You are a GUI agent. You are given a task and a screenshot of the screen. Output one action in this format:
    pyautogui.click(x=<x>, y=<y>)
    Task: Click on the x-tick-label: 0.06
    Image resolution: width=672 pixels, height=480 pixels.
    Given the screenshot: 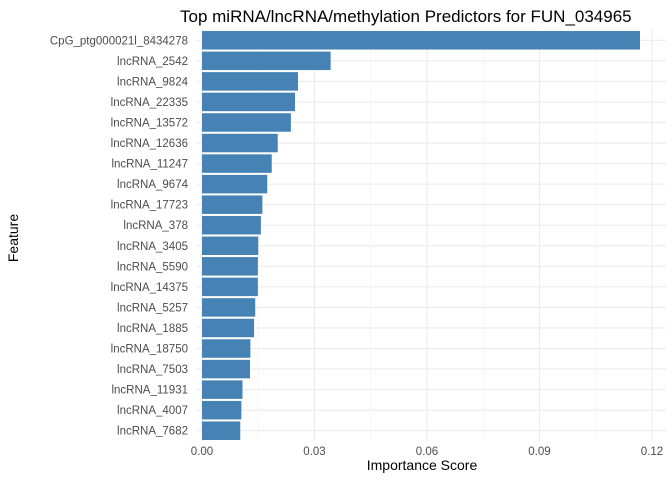 What is the action you would take?
    pyautogui.click(x=427, y=452)
    